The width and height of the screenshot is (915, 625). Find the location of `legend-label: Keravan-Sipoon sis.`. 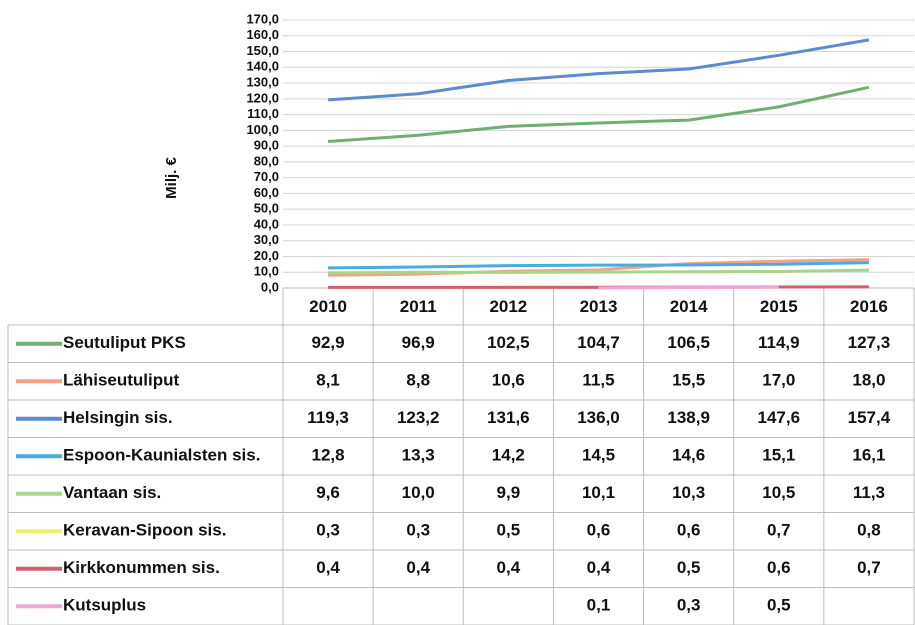

legend-label: Keravan-Sipoon sis. is located at coordinates (144, 530).